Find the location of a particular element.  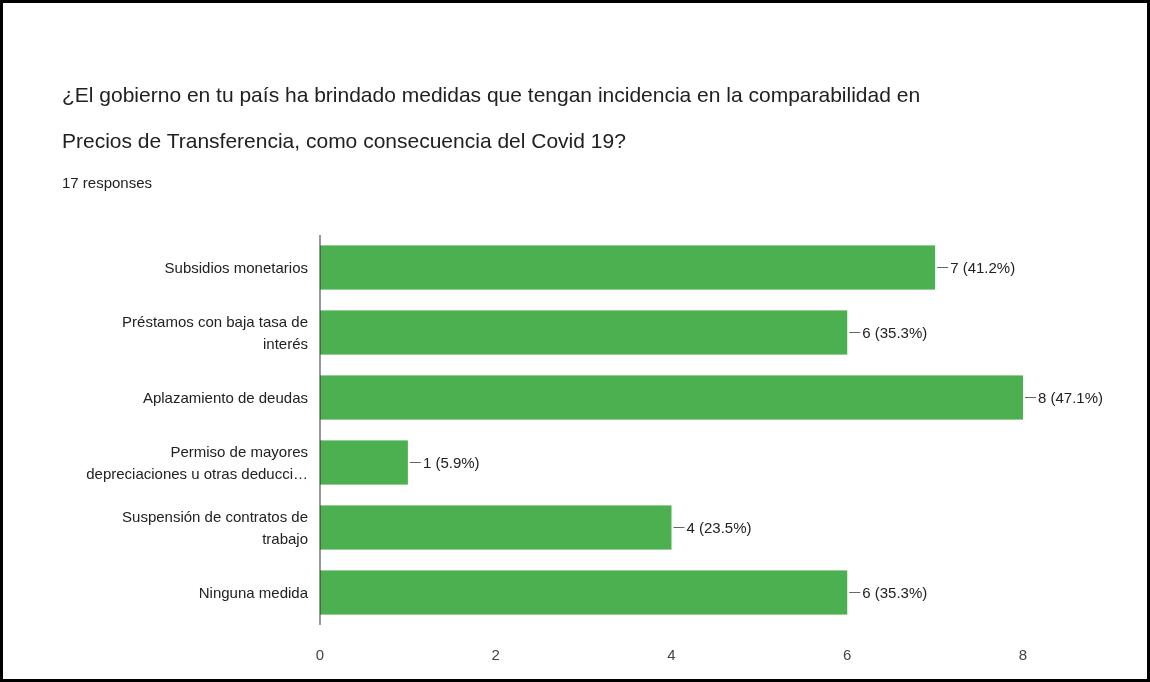

x-tick-label: 4 is located at coordinates (671, 654).